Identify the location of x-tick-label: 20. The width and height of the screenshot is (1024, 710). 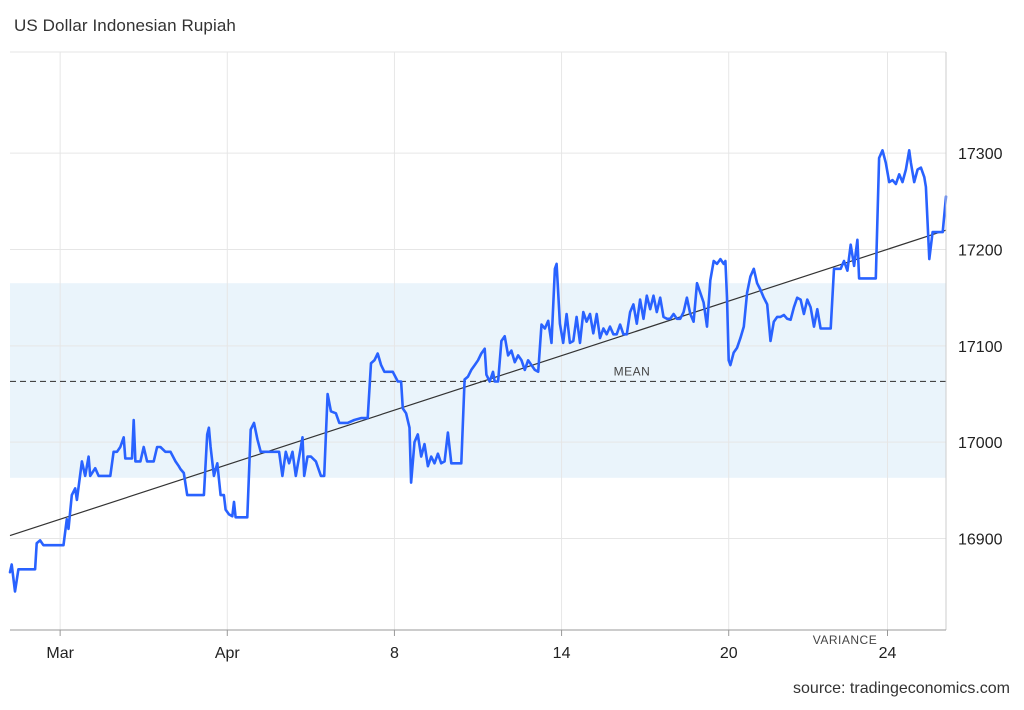
(729, 653).